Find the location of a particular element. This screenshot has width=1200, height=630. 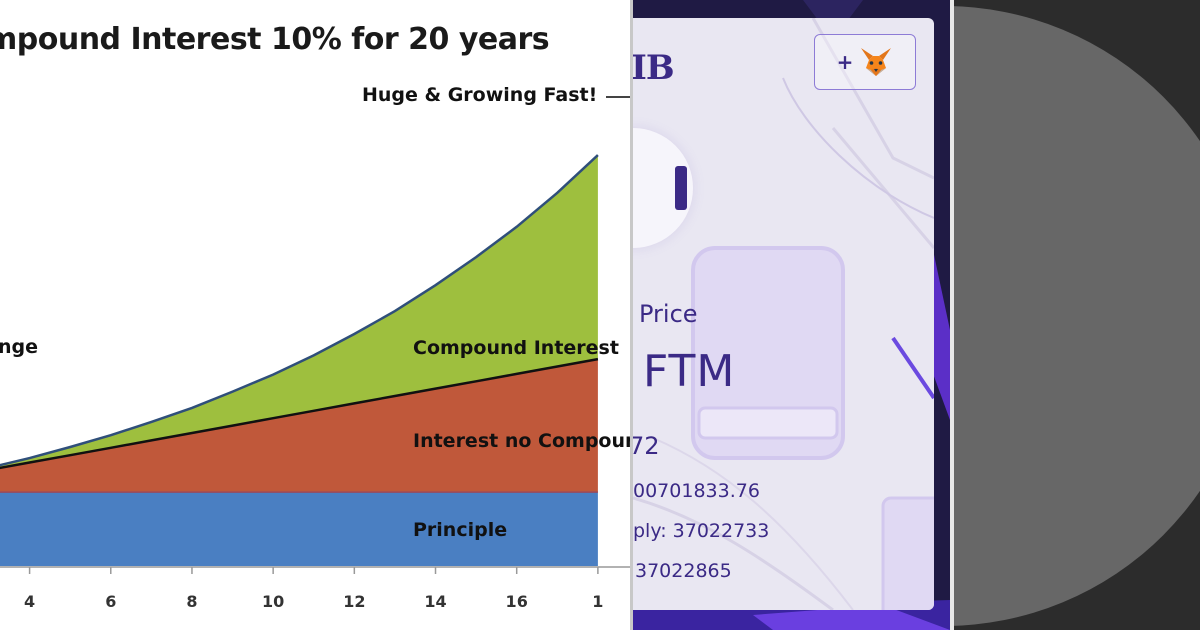

x-tick-label: 8 is located at coordinates (192, 601).